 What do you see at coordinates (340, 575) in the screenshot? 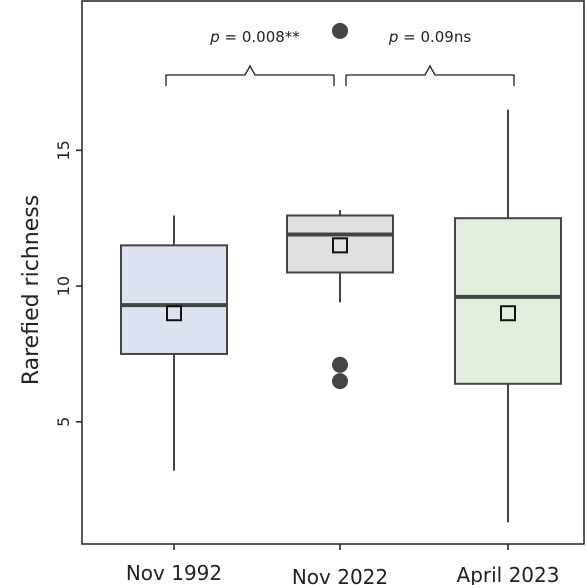
I see `x-tick-label: Nov 2022` at bounding box center [340, 575].